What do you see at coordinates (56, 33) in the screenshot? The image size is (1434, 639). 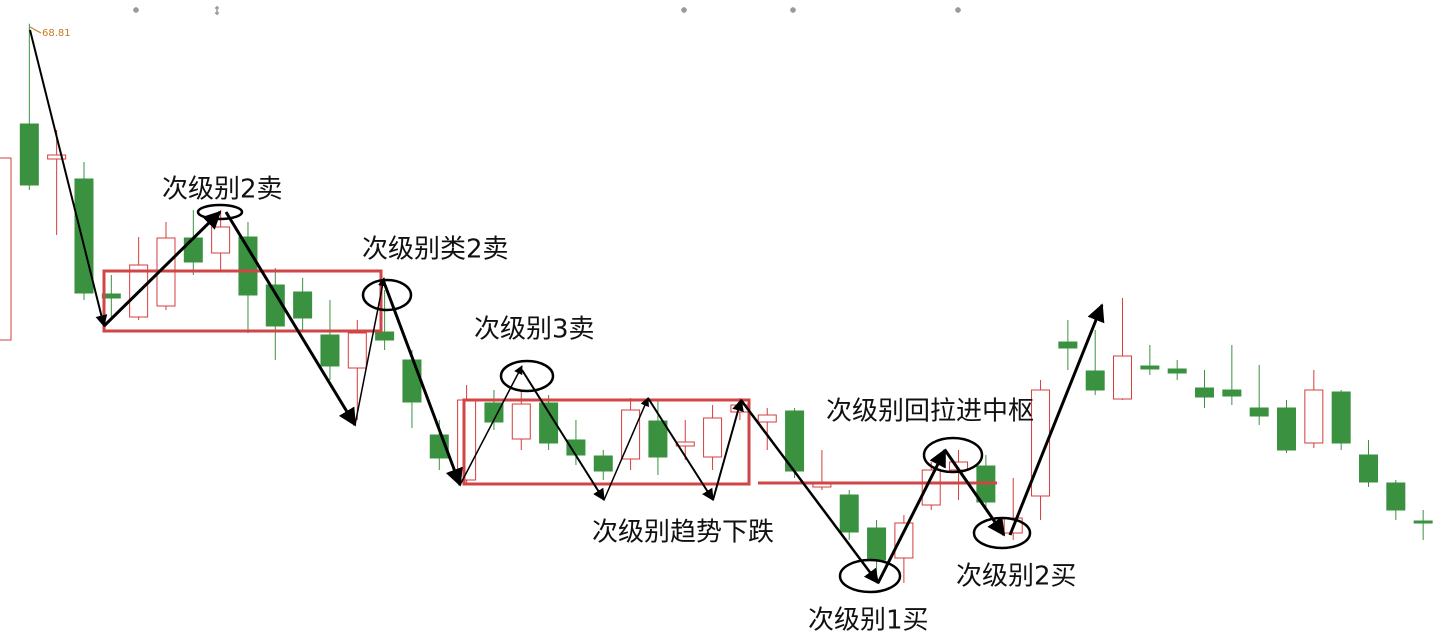 I see `high-label: 68.81` at bounding box center [56, 33].